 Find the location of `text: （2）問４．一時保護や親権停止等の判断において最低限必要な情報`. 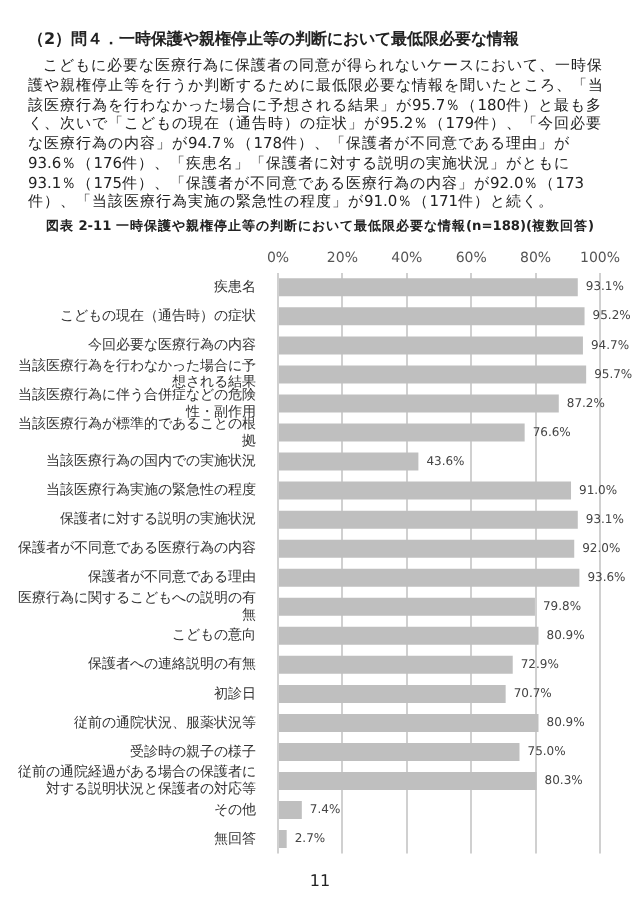

text: （2）問４．一時保護や親権停止等の判断において最低限必要な情報 is located at coordinates (274, 39).